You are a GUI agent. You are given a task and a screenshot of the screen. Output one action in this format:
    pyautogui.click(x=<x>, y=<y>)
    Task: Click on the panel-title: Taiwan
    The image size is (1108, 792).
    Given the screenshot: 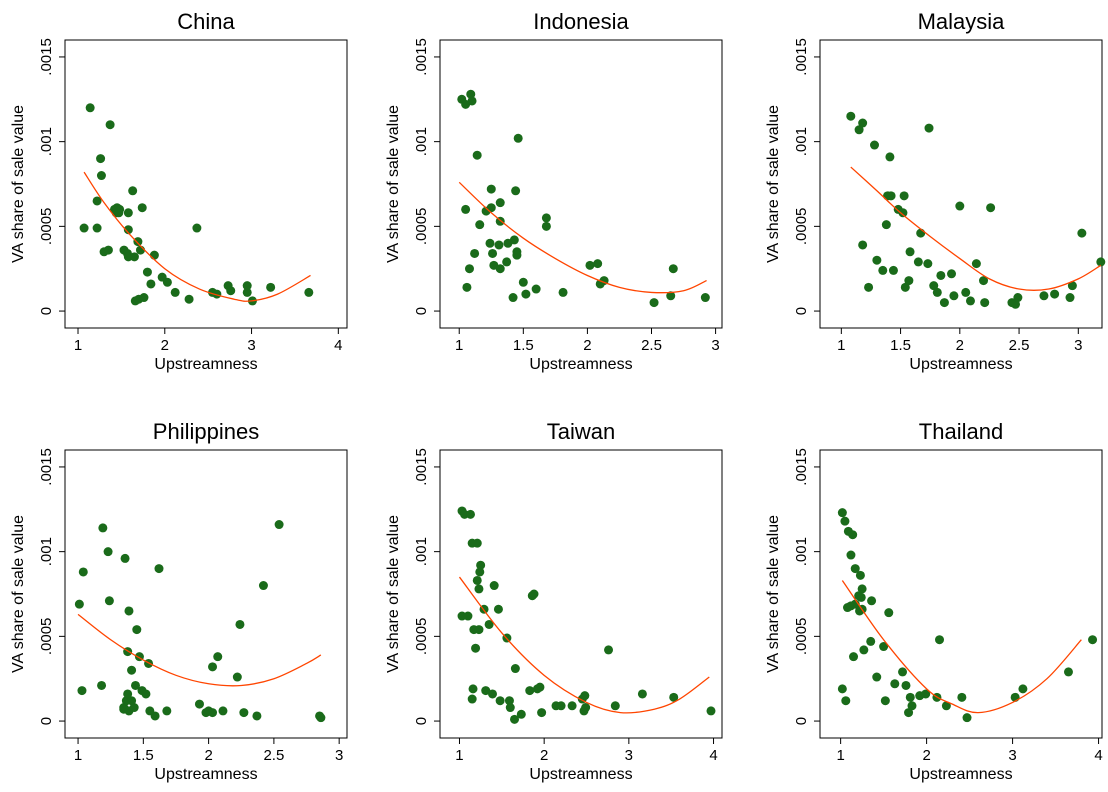 What is the action you would take?
    pyautogui.click(x=581, y=431)
    